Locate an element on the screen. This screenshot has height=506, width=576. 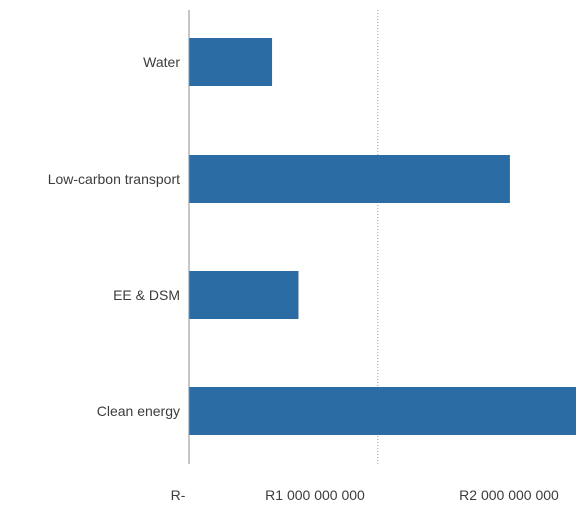
category-label-2: EE & DSM is located at coordinates (146, 295).